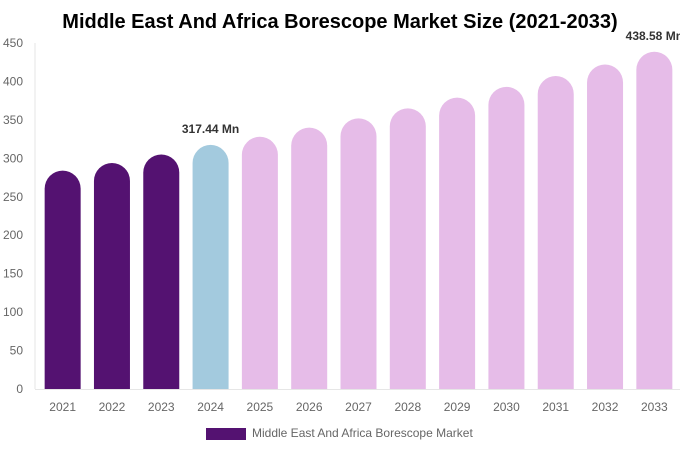  Describe the element at coordinates (555, 407) in the screenshot. I see `x-tick-label: 2031` at that location.